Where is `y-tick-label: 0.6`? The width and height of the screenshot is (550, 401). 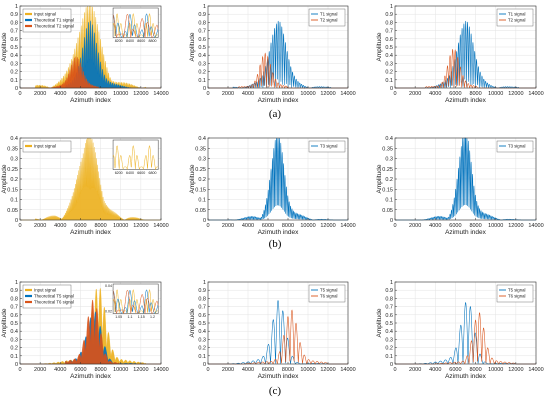
y-tick-label: 0.6 is located at coordinates (14, 316).